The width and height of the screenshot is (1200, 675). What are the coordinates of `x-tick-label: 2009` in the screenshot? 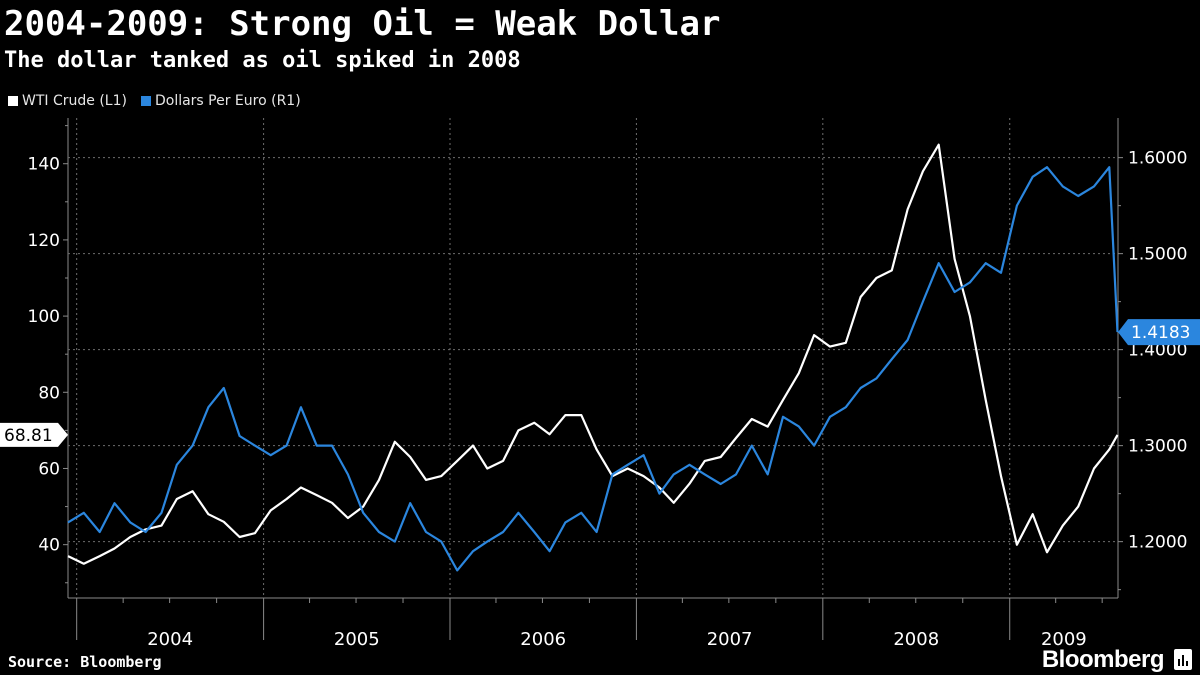 It's located at (1064, 639).